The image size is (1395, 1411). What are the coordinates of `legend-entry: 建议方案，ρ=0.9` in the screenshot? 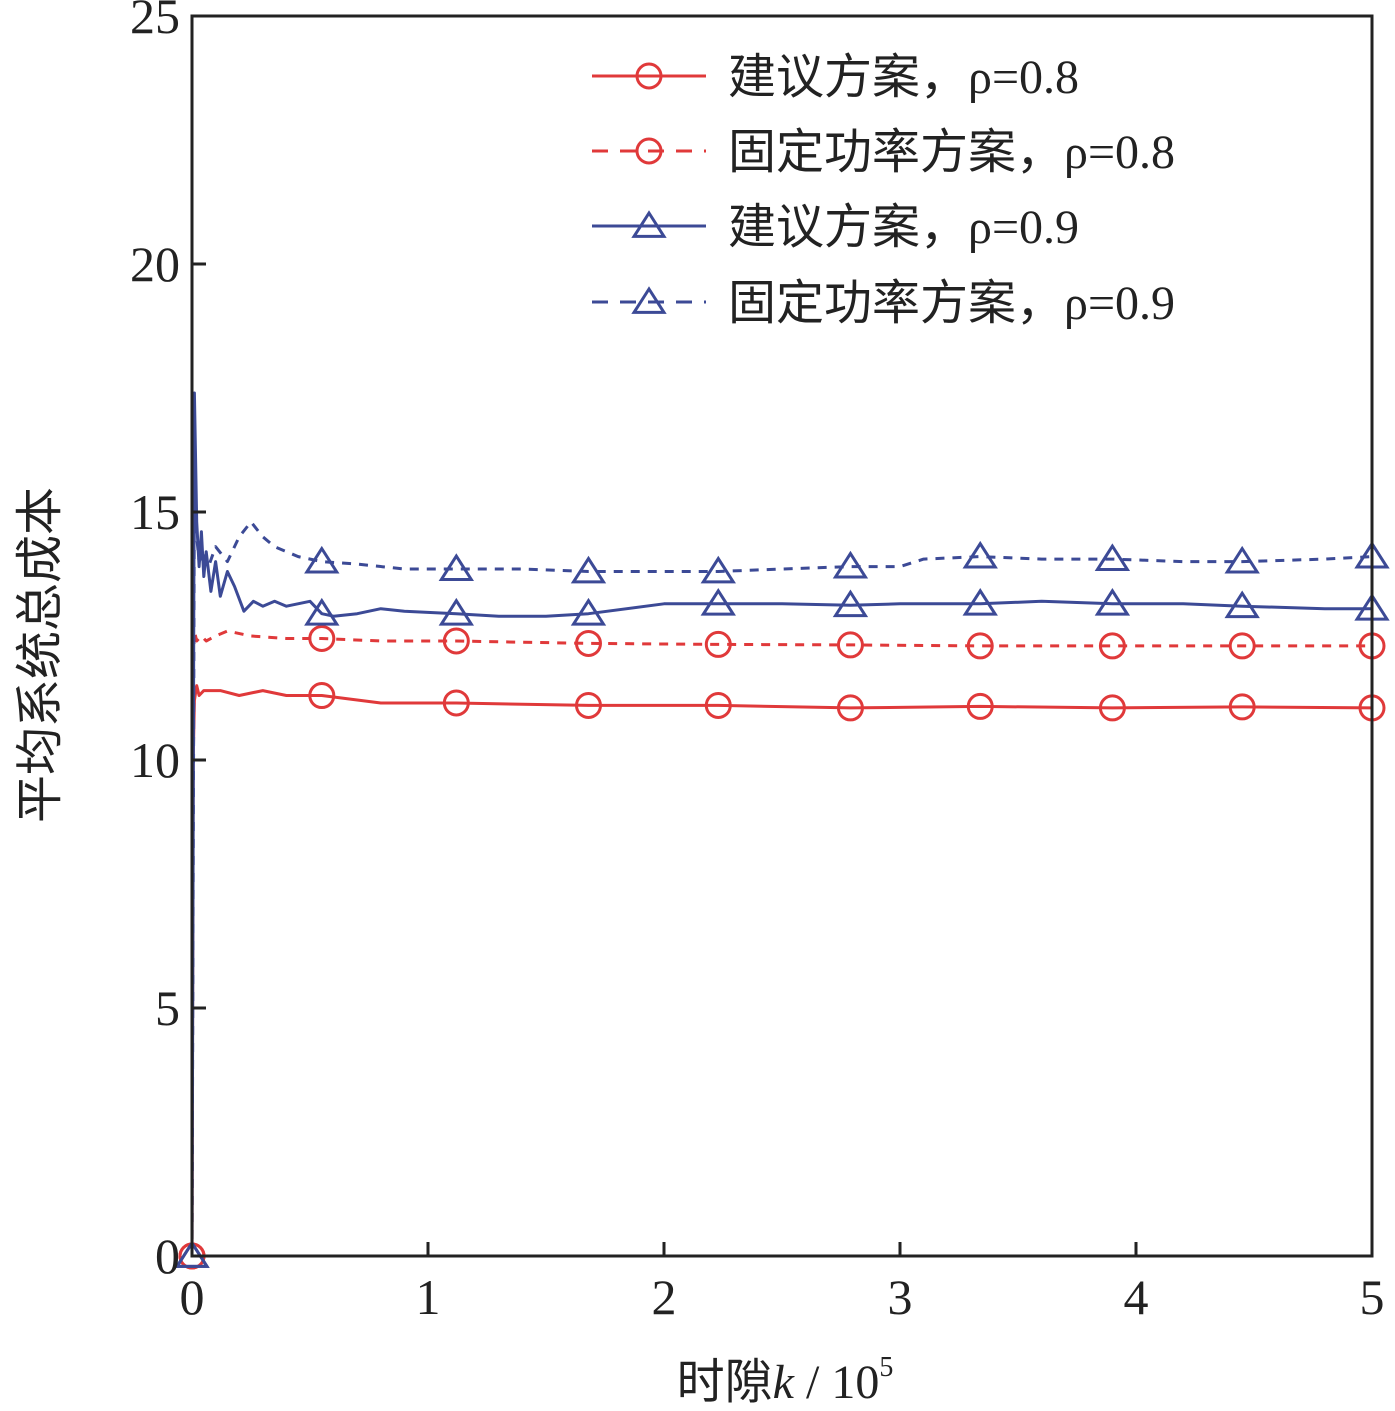 It's located at (835, 227).